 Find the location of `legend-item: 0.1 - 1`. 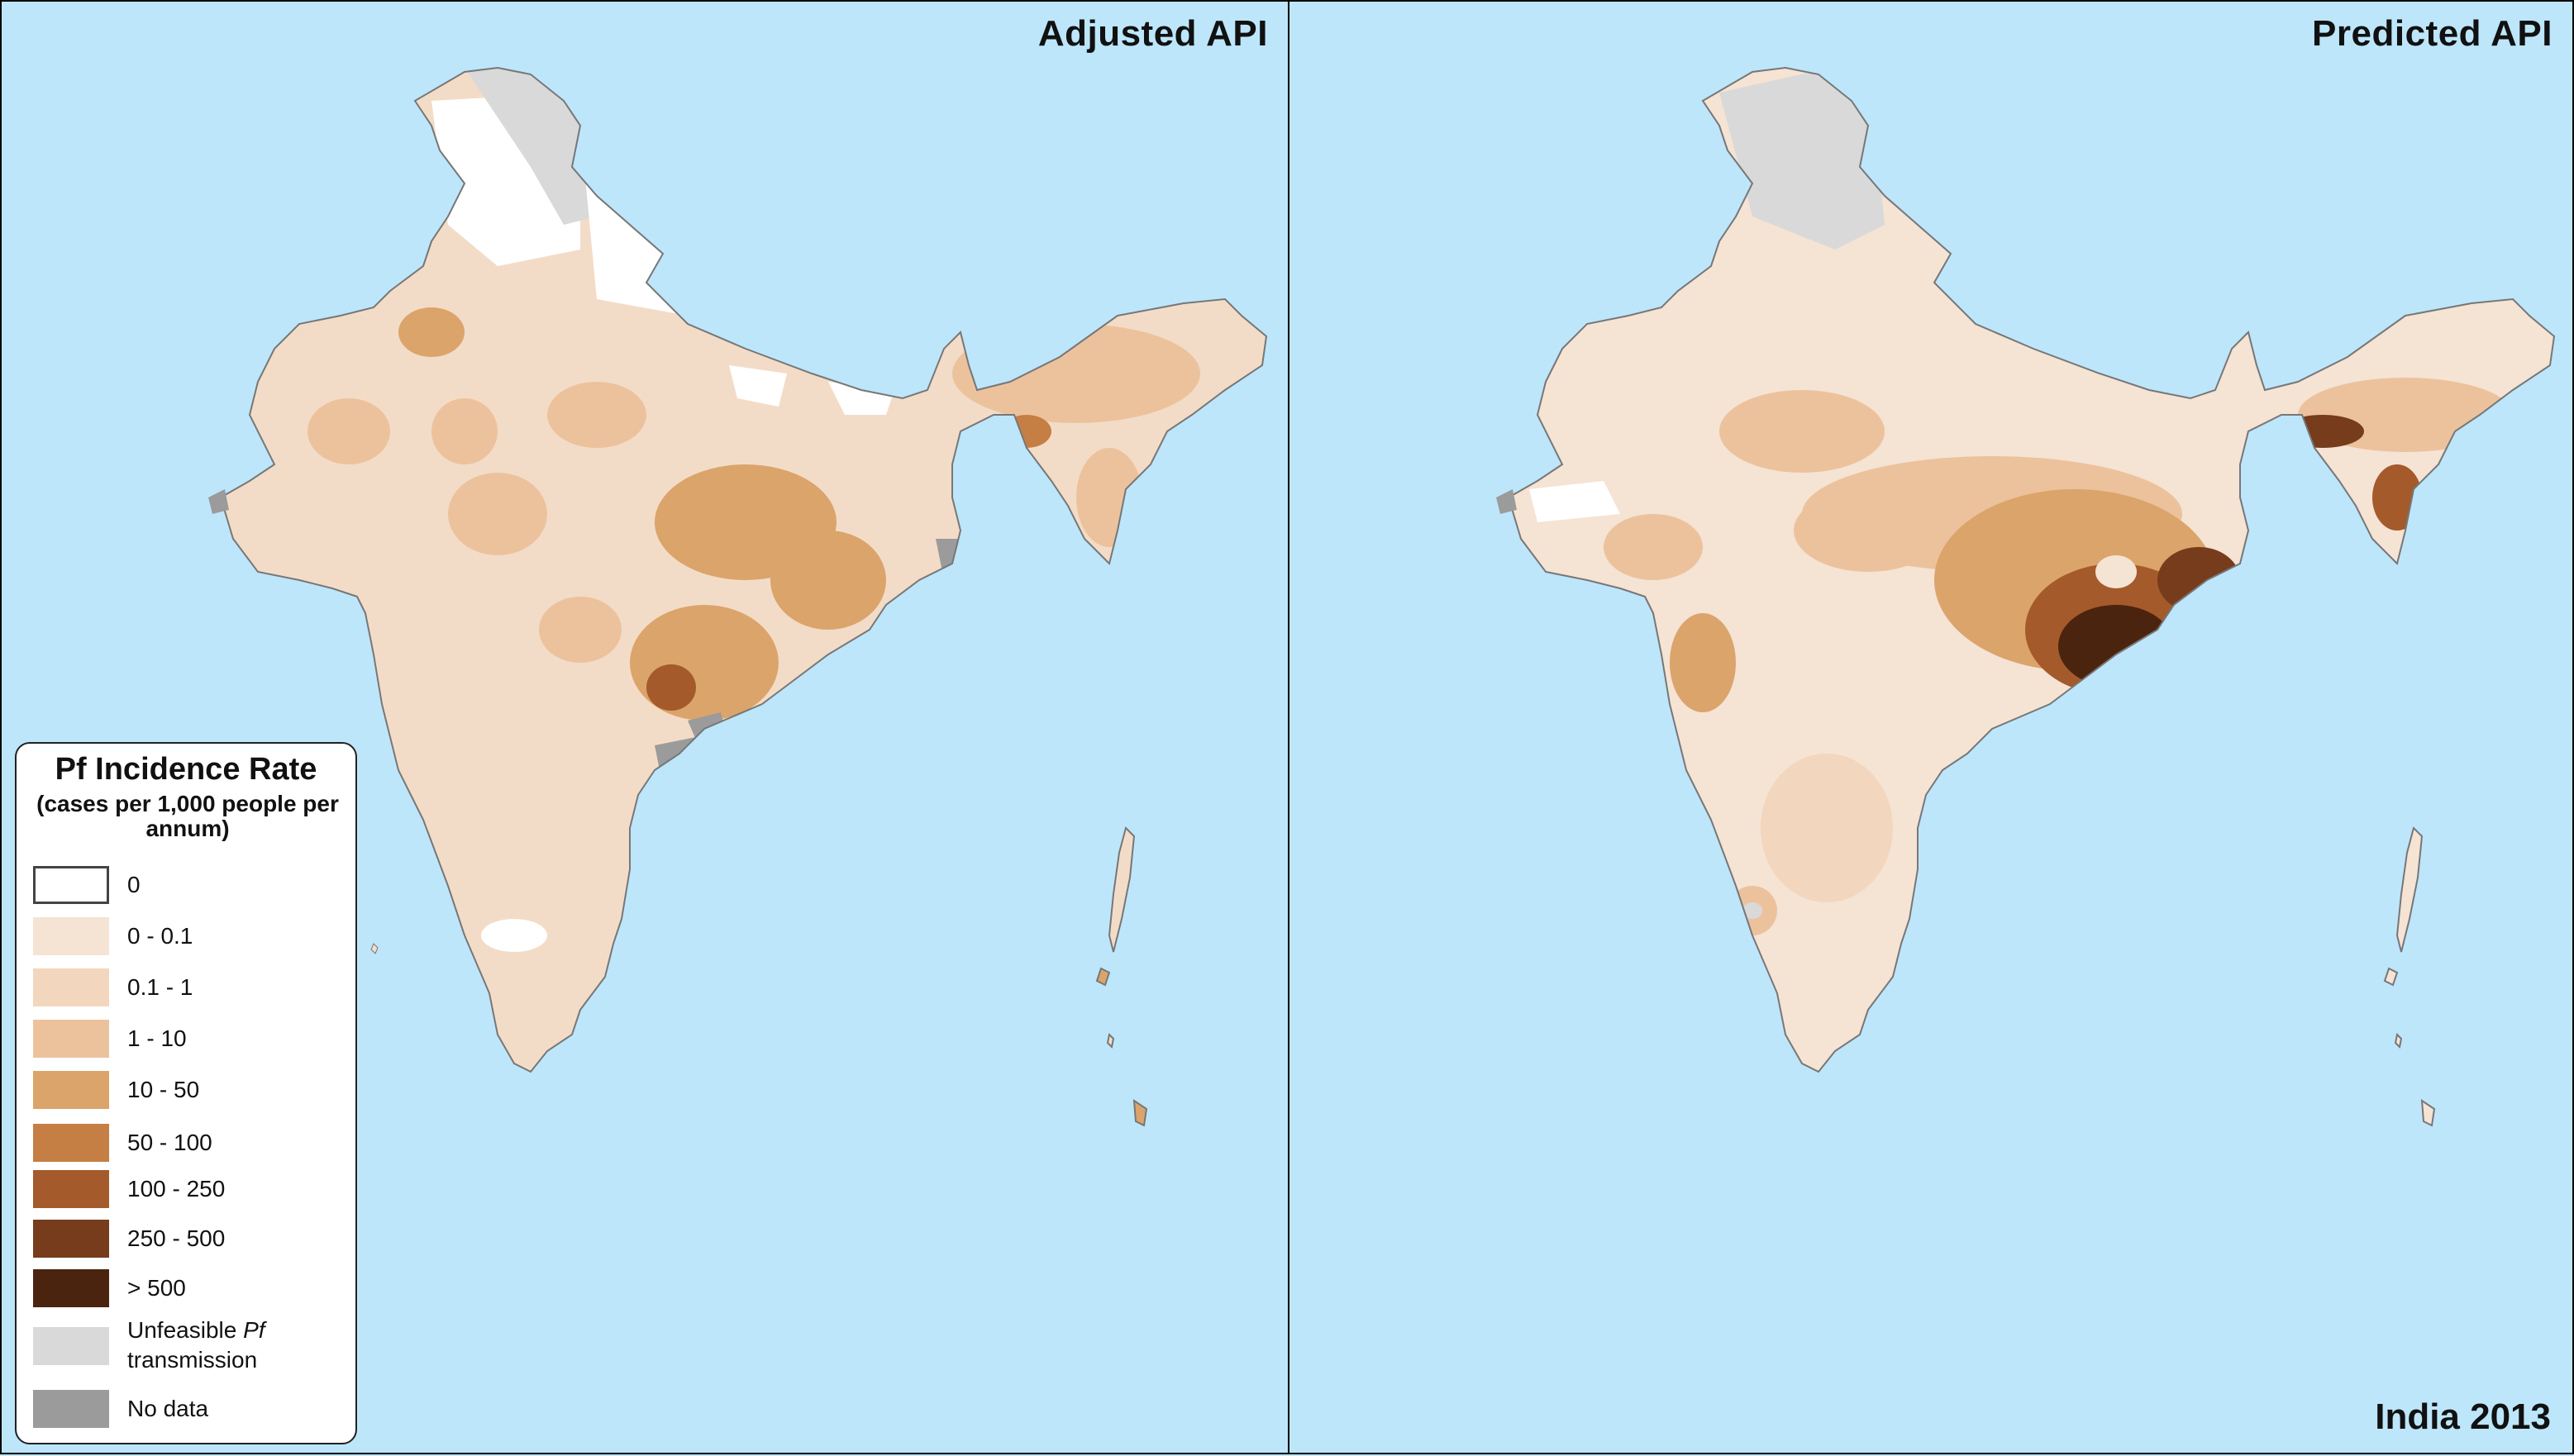

legend-item: 0.1 - 1 is located at coordinates (190, 987).